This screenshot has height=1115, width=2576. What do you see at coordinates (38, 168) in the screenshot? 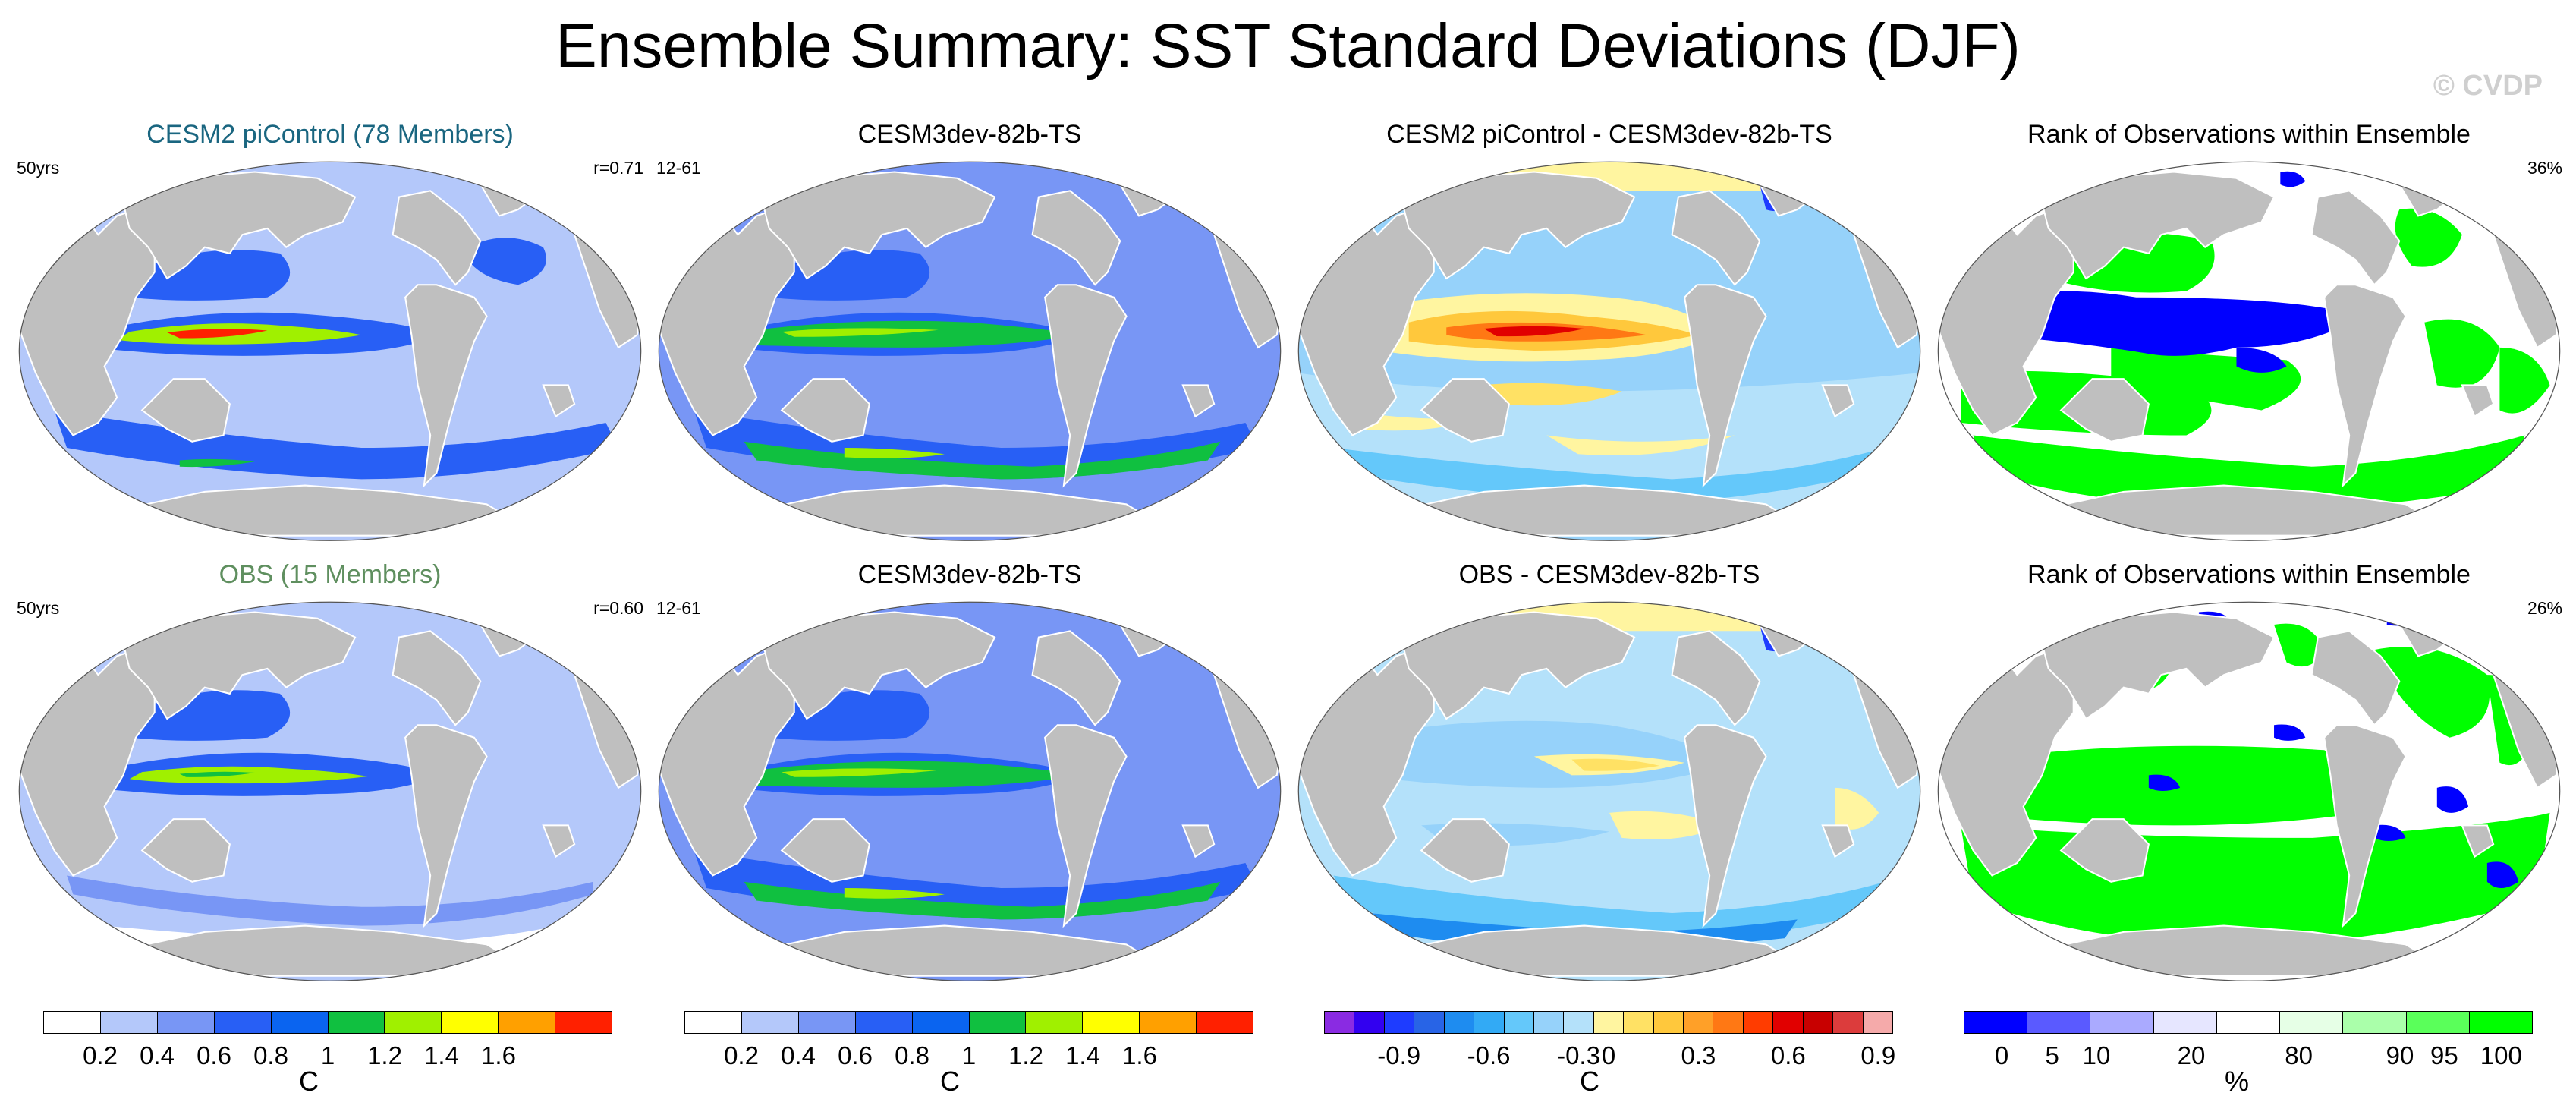
I see `panel-left-label: 50yrs` at bounding box center [38, 168].